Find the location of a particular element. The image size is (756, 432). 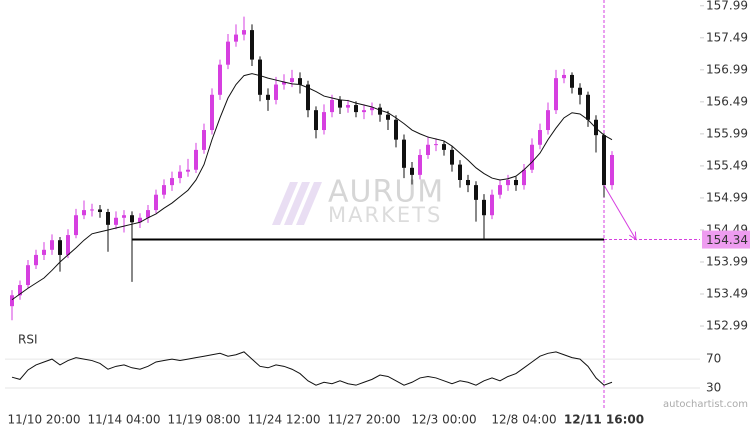

x-tick-label: 12/3 00:00 is located at coordinates (443, 420).